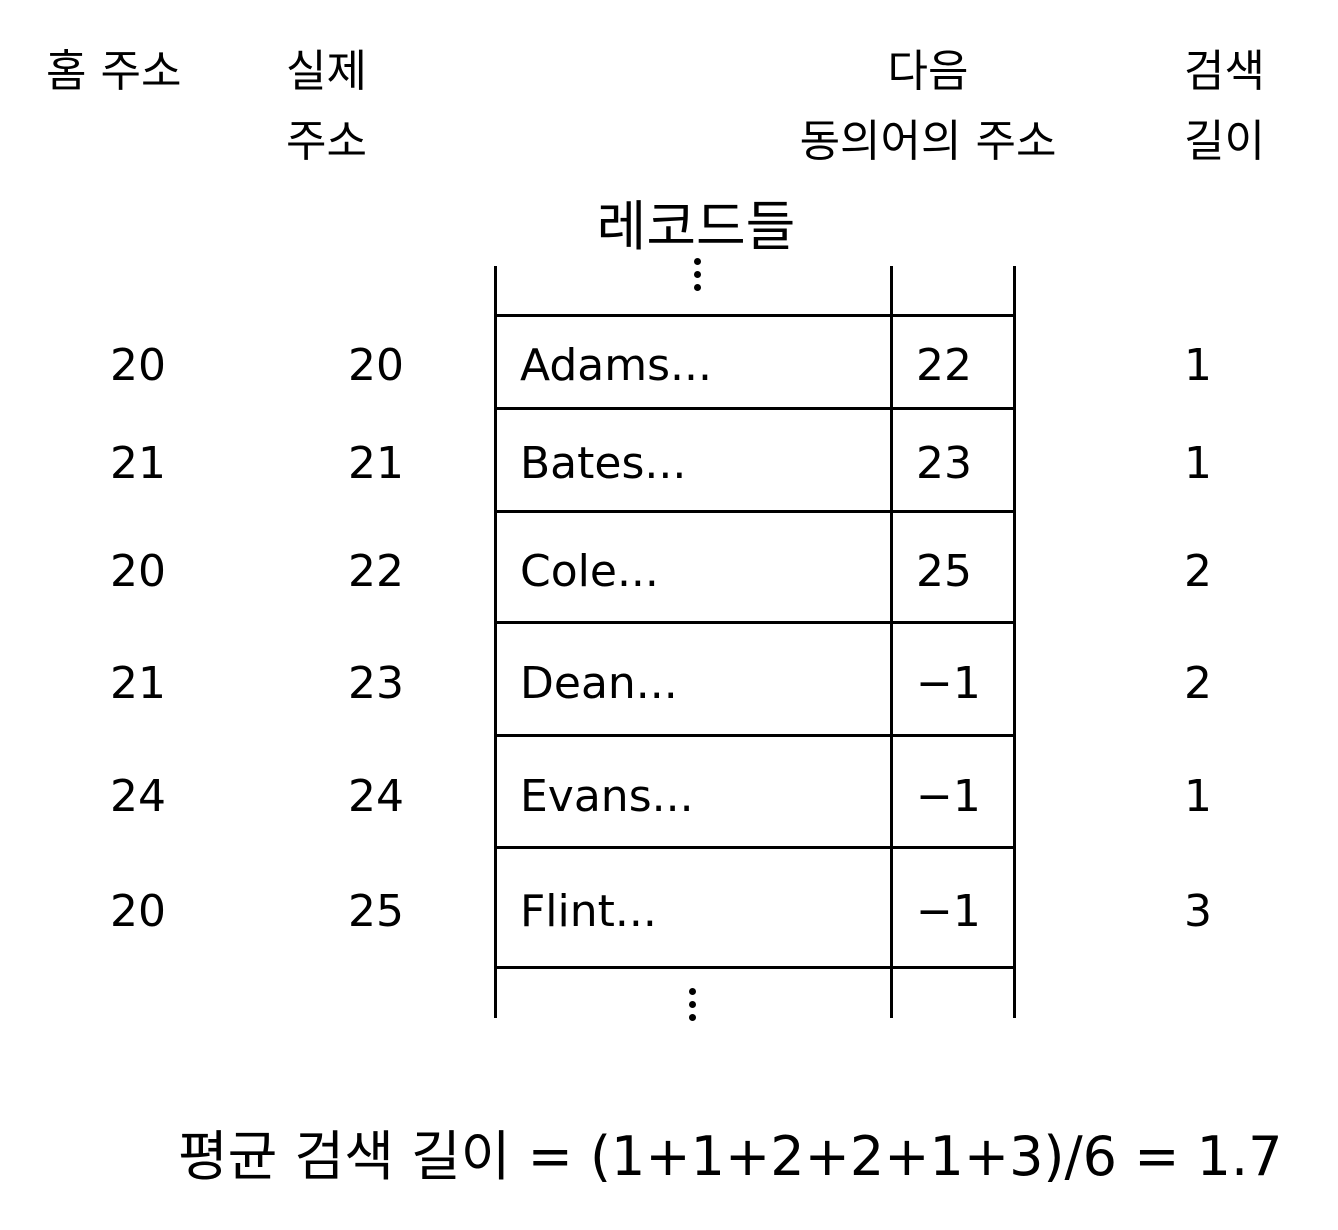 Image resolution: width=1338 pixels, height=1230 pixels. What do you see at coordinates (376, 911) in the screenshot?
I see `actual-address-cell: 25` at bounding box center [376, 911].